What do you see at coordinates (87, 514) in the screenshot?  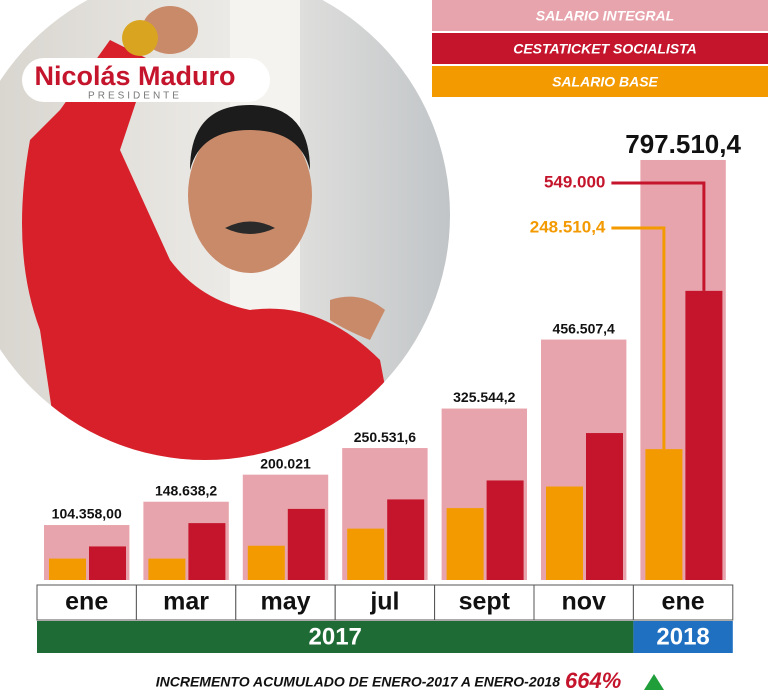 I see `value-label: 104.358,00` at bounding box center [87, 514].